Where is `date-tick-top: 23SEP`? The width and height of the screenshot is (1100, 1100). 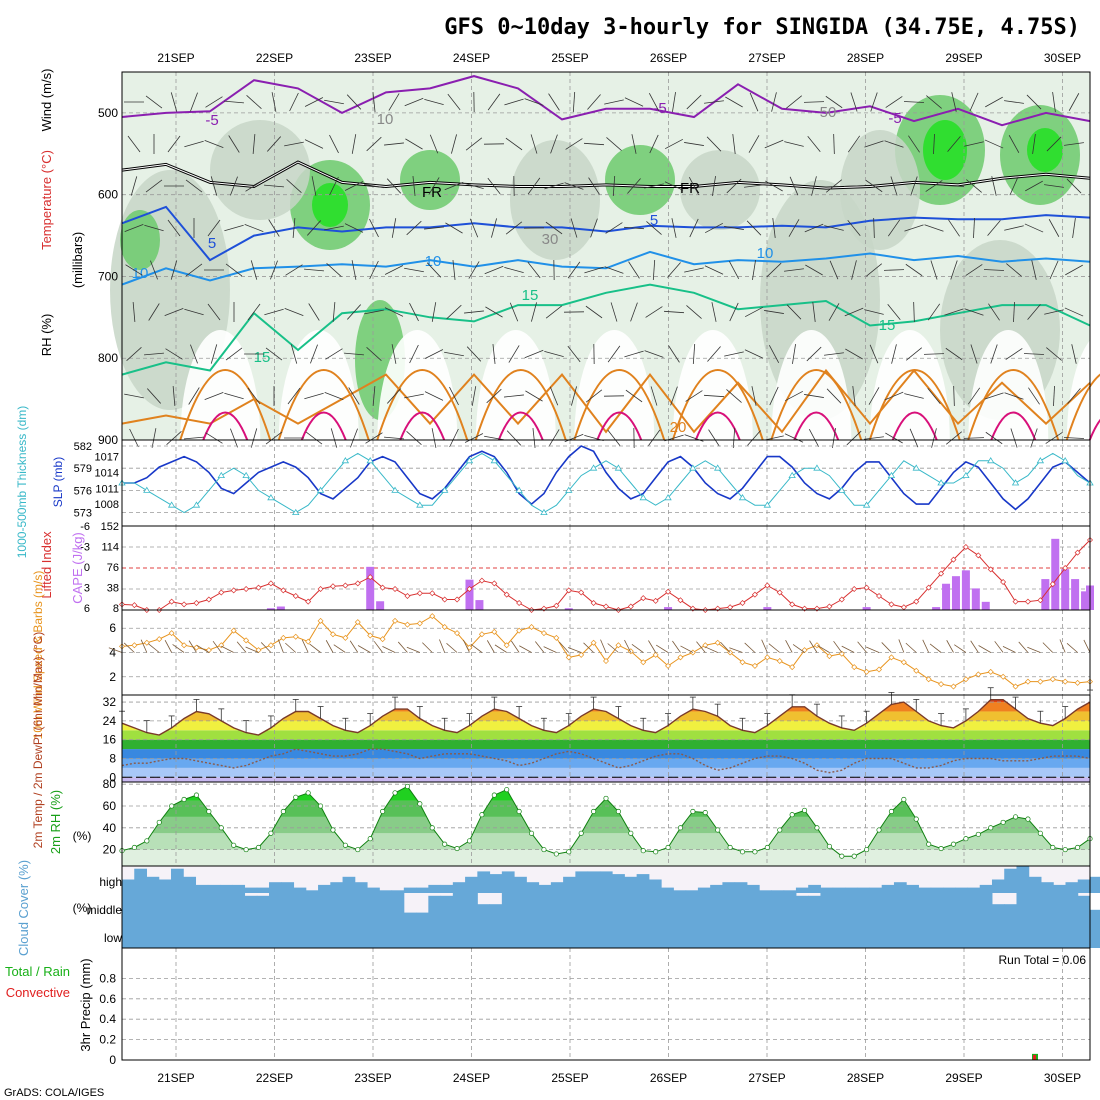 date-tick-top: 23SEP is located at coordinates (372, 58).